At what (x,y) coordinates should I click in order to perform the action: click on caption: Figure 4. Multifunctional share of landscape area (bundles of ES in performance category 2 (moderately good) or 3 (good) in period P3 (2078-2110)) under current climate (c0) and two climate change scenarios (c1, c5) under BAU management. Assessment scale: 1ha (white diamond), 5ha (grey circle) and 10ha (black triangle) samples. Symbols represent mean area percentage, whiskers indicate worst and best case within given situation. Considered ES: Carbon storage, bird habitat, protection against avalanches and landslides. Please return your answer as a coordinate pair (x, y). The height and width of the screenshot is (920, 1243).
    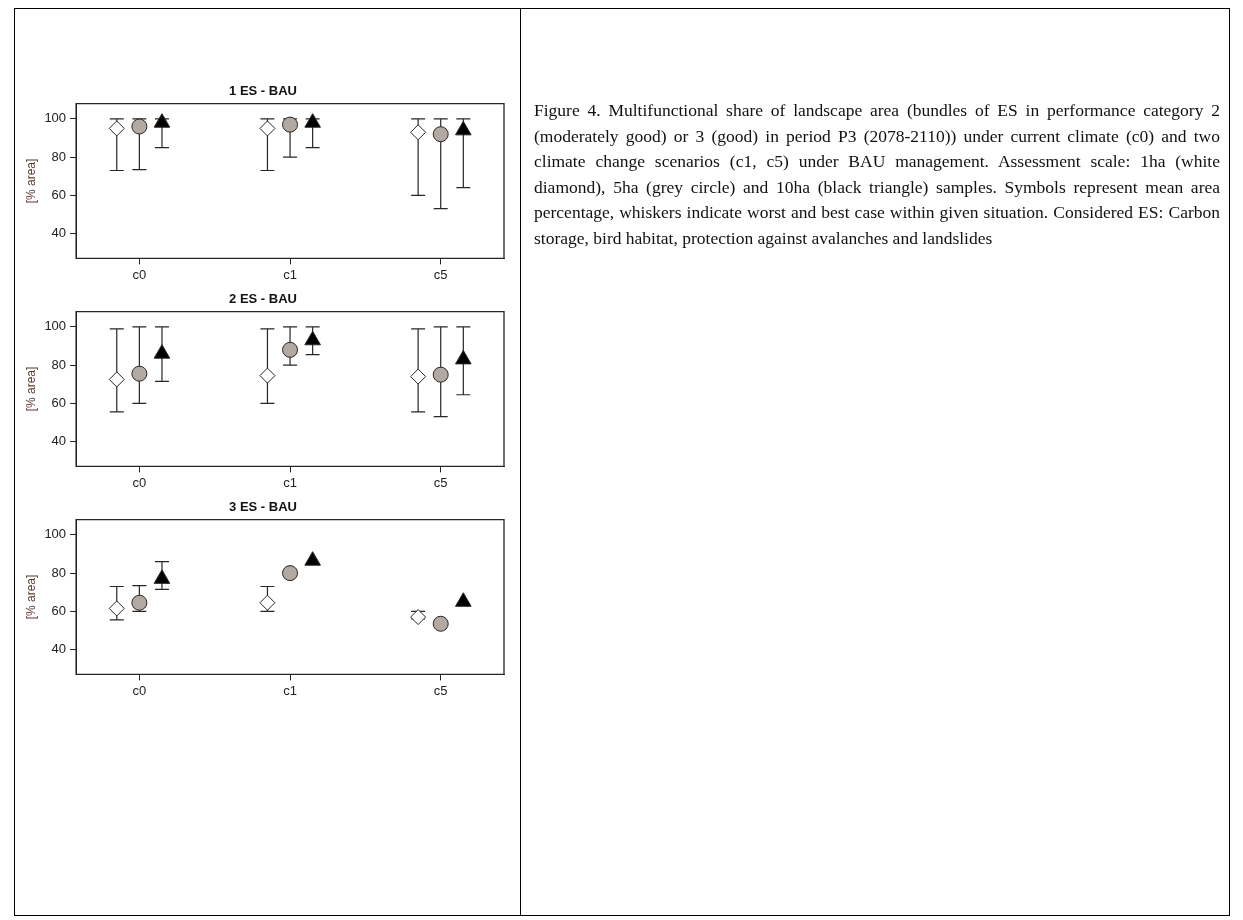
    Looking at the image, I should click on (877, 174).